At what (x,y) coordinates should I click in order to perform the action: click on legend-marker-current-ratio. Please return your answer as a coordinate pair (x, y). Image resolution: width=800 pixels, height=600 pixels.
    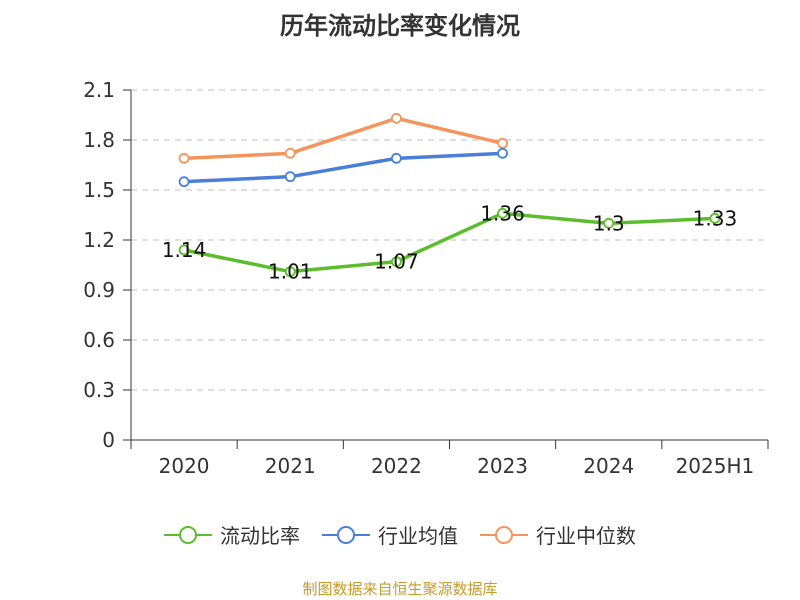
    Looking at the image, I should click on (188, 534).